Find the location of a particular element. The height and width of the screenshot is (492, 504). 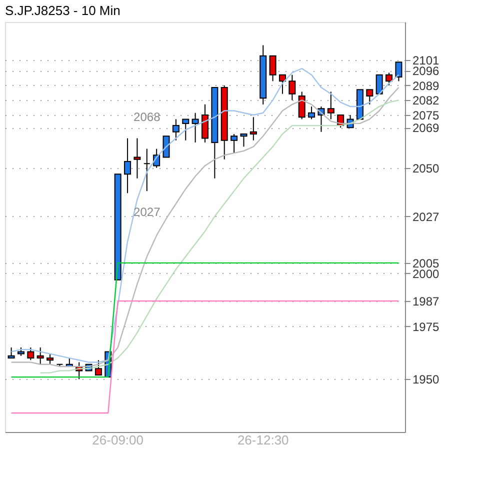

y-tick-label: 2069 is located at coordinates (426, 128).